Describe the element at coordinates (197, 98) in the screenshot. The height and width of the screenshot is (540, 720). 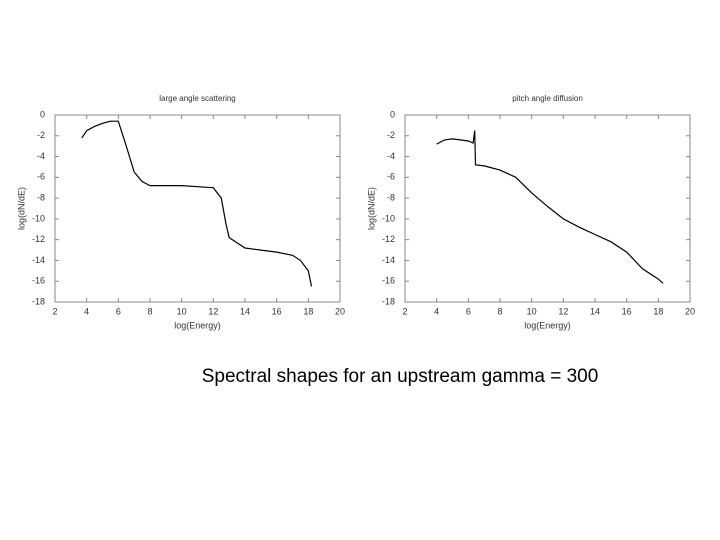
I see `chart-title: large angle scattering` at that location.